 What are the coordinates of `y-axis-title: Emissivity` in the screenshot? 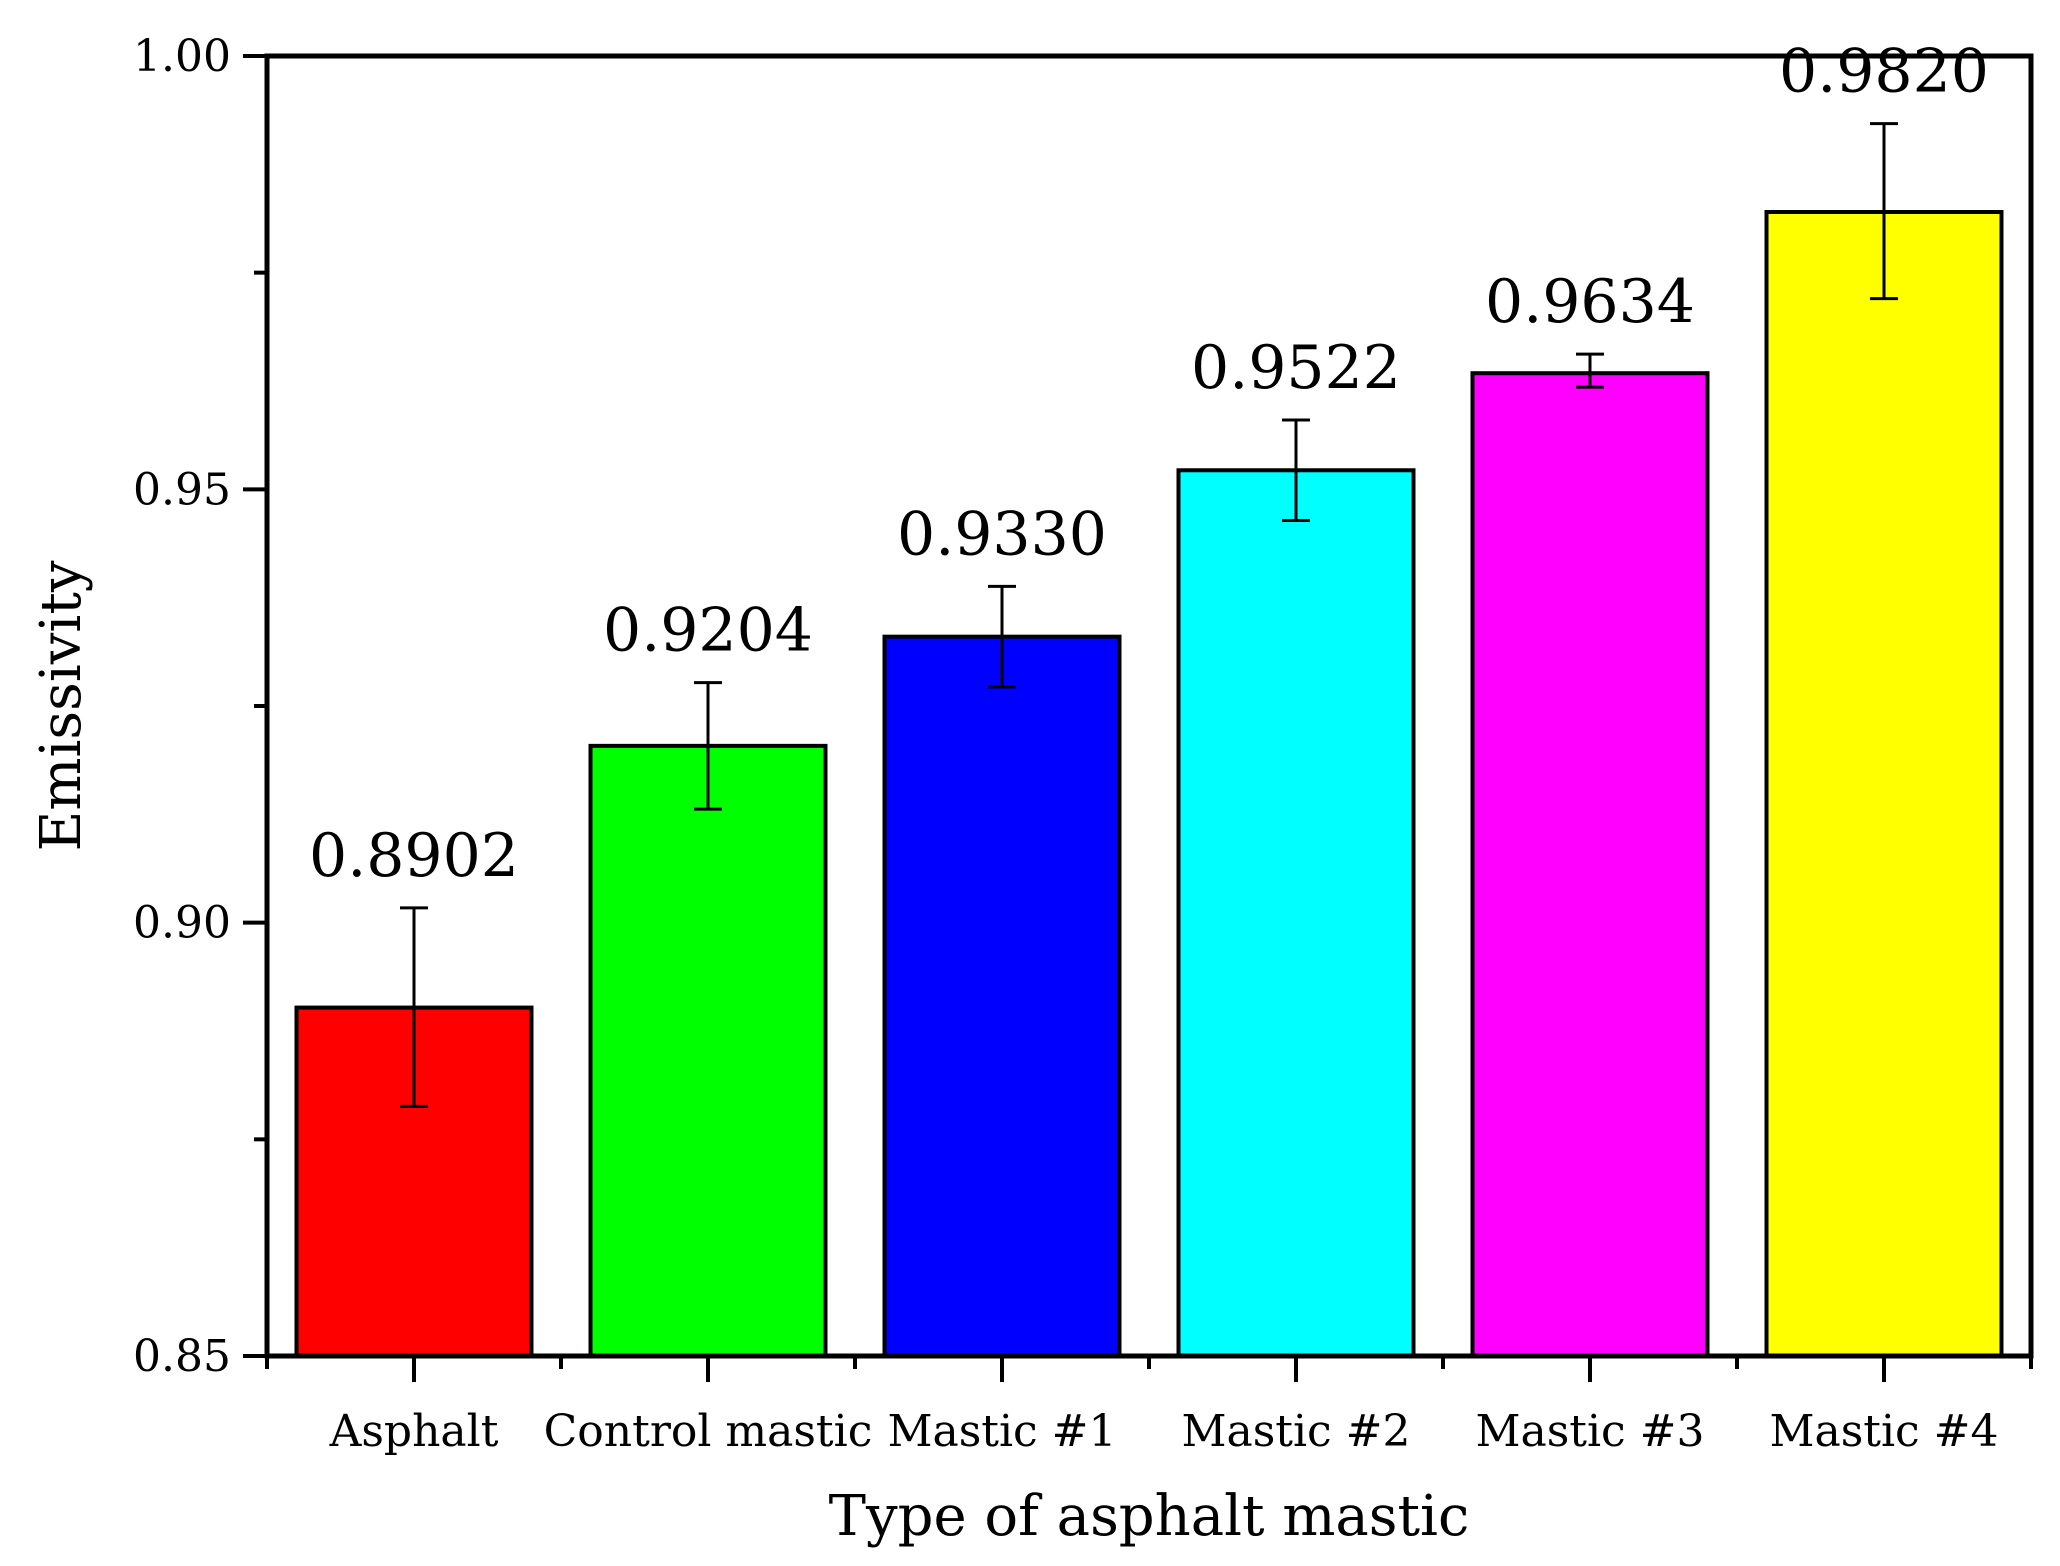 It's located at (61, 705).